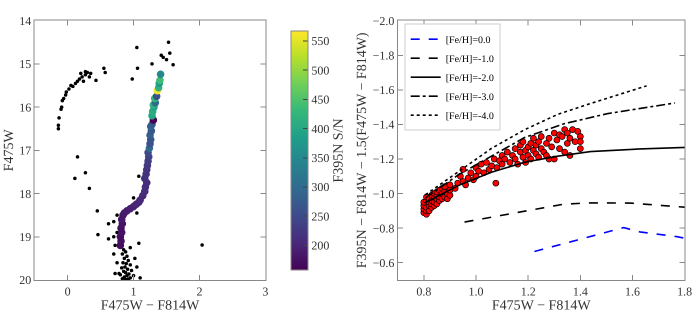 This screenshot has width=700, height=318. I want to click on y-tick-label: −1.2, so click(383, 159).